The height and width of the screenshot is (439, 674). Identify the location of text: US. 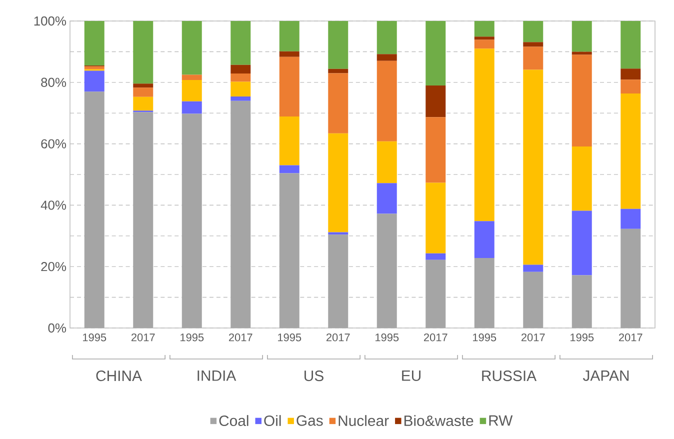
(314, 376).